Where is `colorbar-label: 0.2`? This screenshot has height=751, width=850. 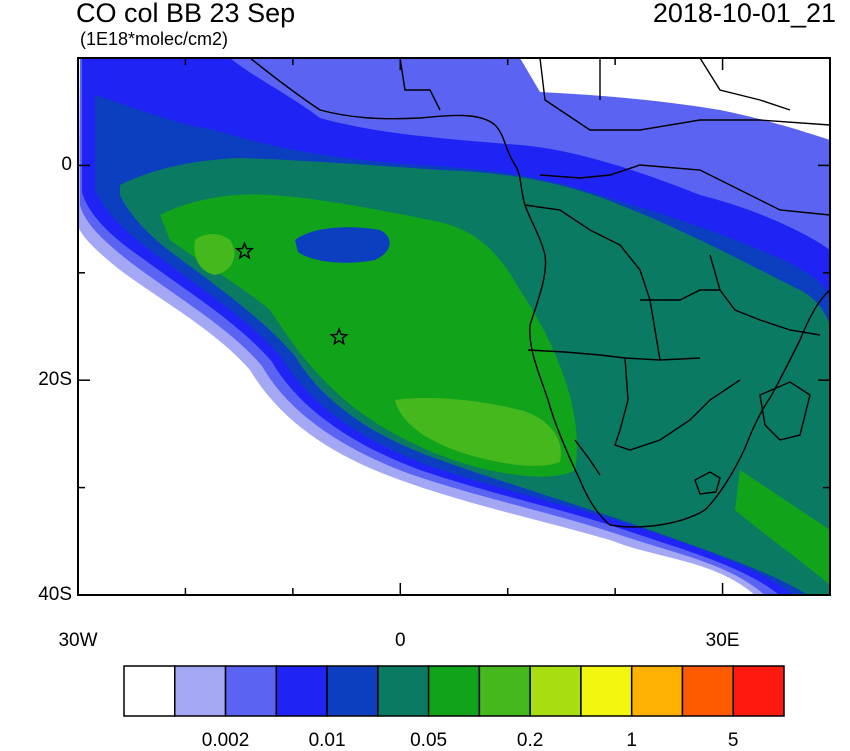
colorbar-label: 0.2 is located at coordinates (530, 740).